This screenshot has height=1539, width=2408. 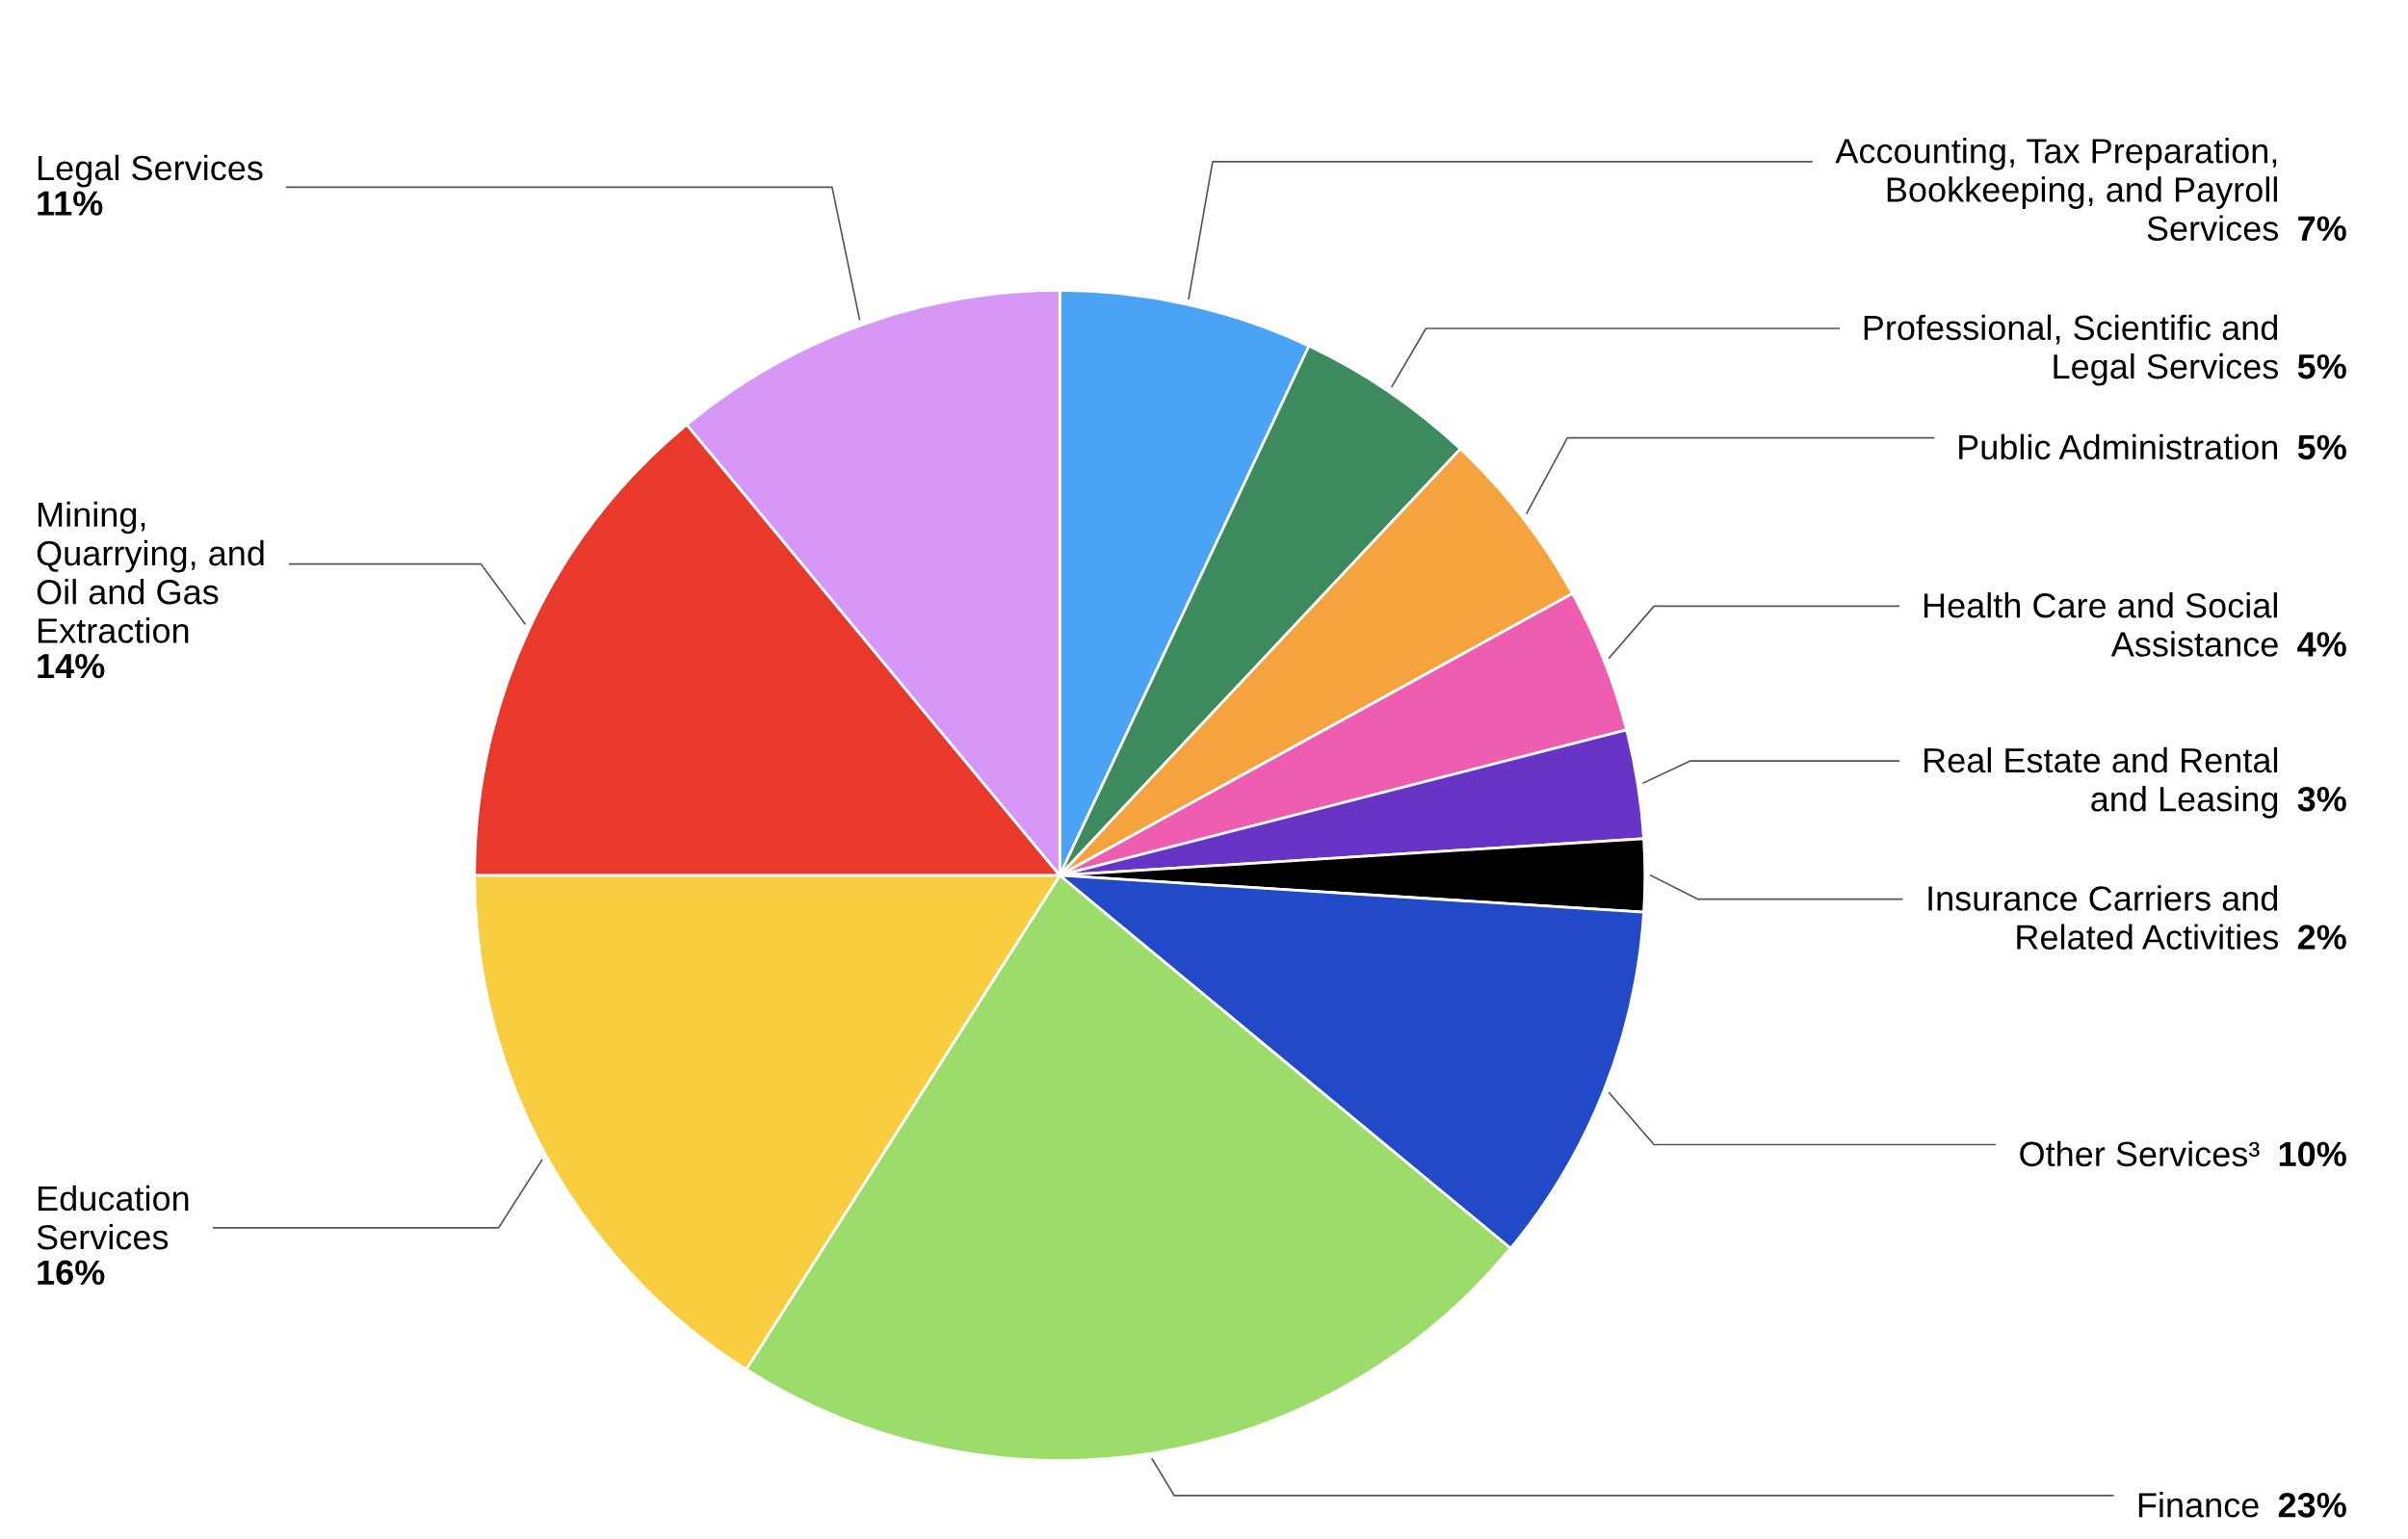 I want to click on slice-label: Public Administration, so click(x=2118, y=447).